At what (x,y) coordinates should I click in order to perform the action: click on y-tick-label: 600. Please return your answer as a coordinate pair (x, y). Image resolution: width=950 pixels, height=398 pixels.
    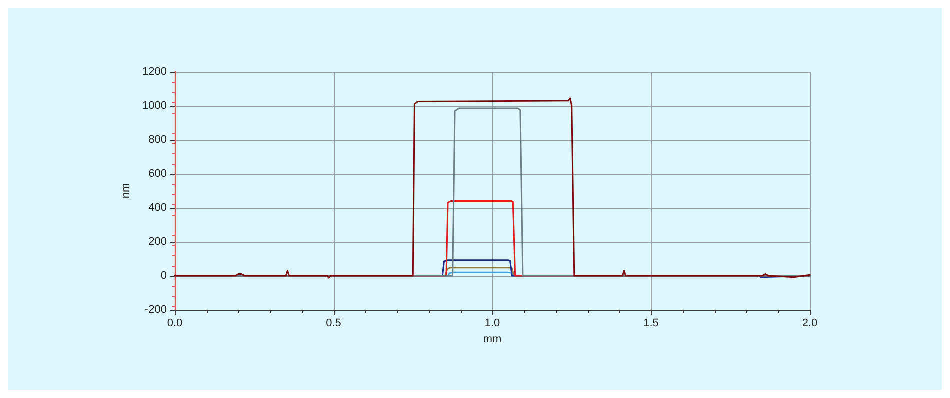
    Looking at the image, I should click on (157, 174).